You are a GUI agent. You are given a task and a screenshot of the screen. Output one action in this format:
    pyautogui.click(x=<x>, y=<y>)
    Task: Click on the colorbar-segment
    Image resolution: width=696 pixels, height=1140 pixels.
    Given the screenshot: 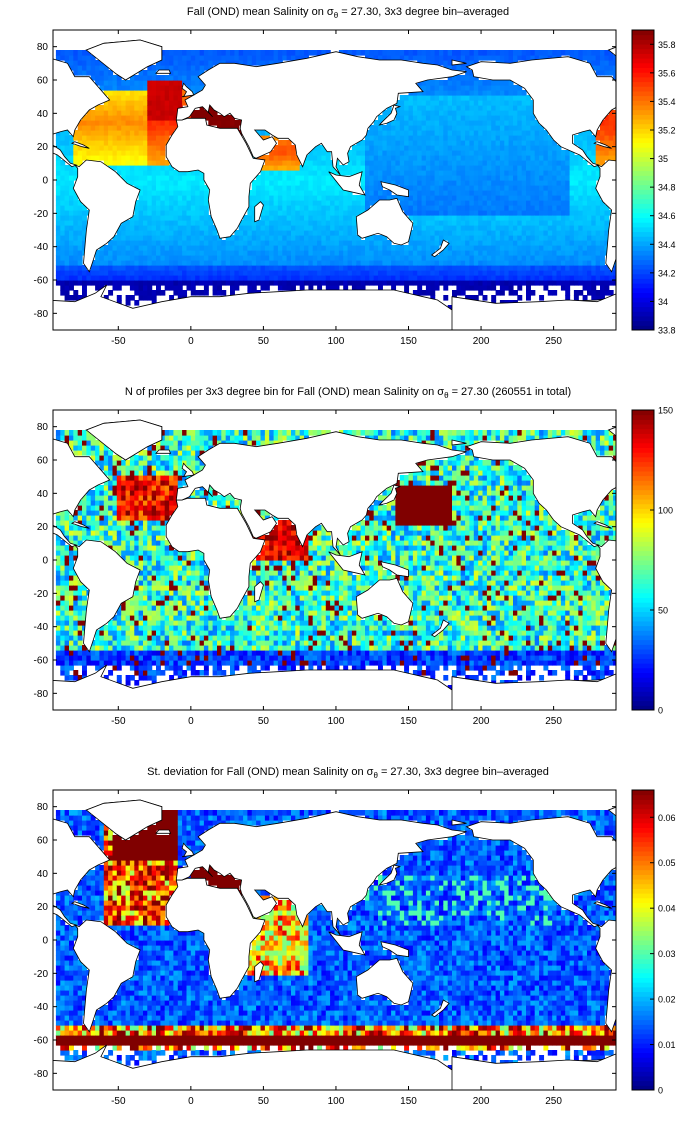 What is the action you would take?
    pyautogui.click(x=643, y=286)
    